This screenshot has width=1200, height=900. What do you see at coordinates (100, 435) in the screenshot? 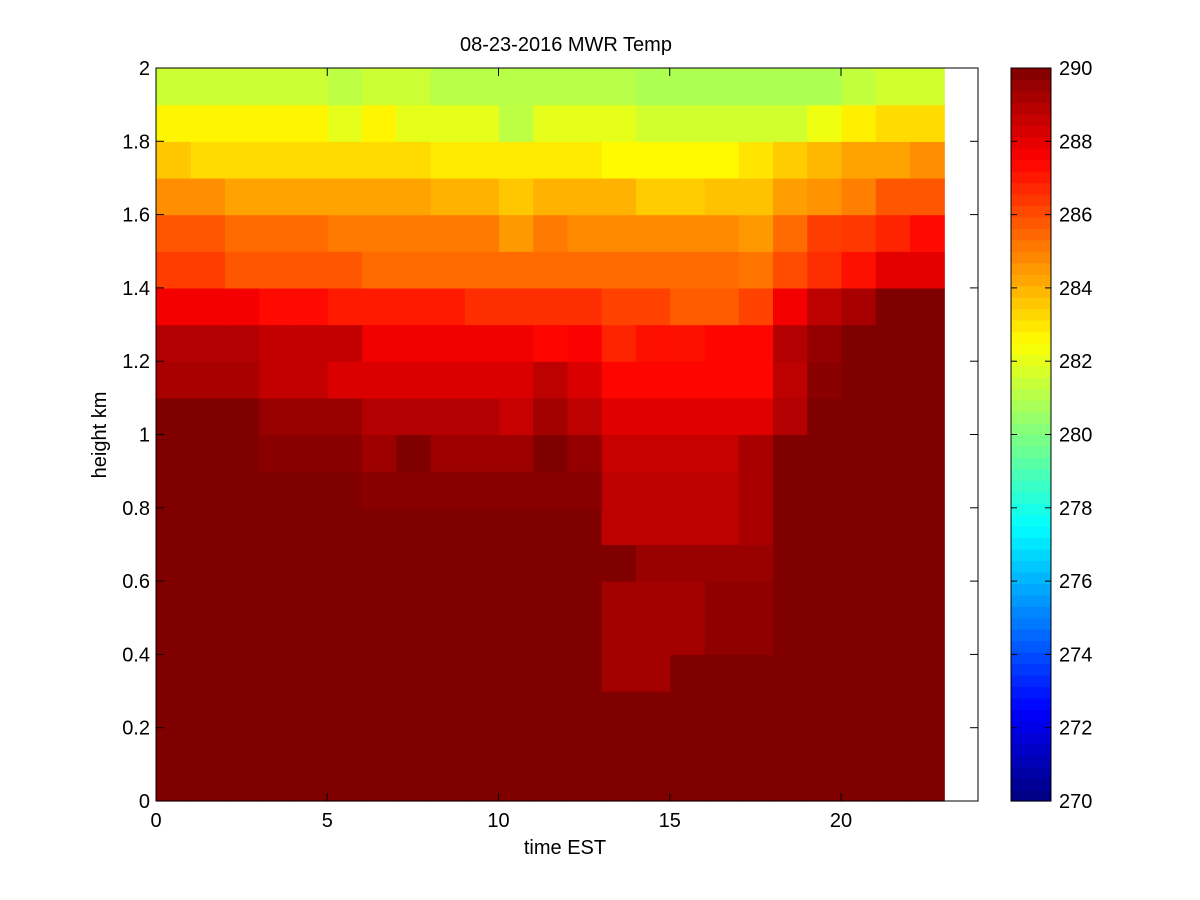
I see `y-axis-label: height km` at bounding box center [100, 435].